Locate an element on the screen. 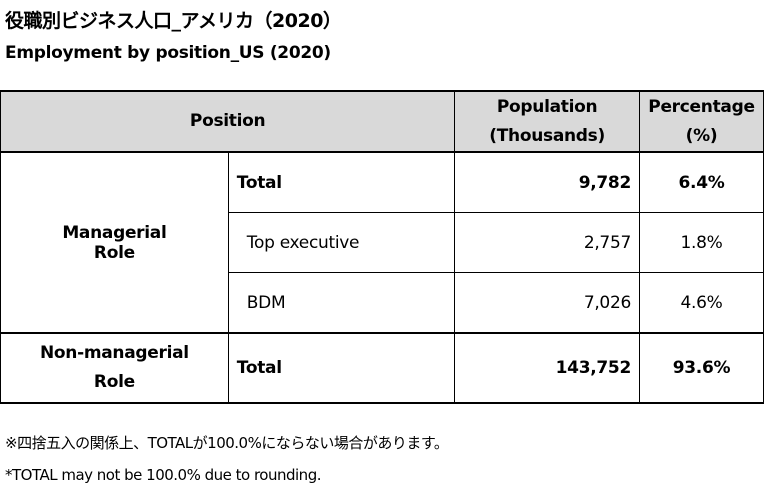  title-japanese: 役職別ビジネス人口_アメリカ（2020） is located at coordinates (173, 21).